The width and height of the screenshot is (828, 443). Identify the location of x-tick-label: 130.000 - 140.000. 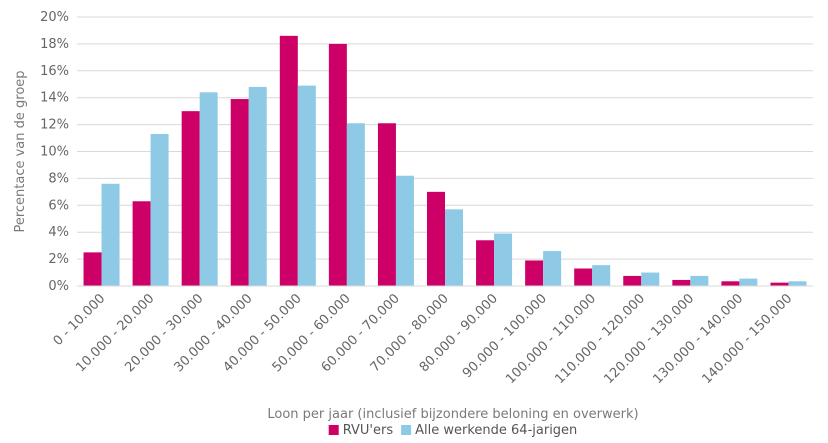
(698, 339).